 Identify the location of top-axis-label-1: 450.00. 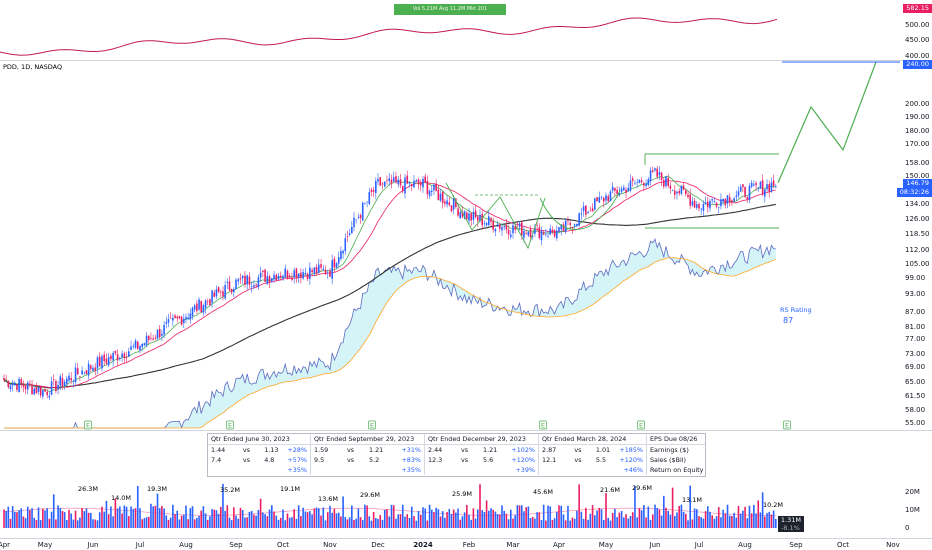
(917, 40).